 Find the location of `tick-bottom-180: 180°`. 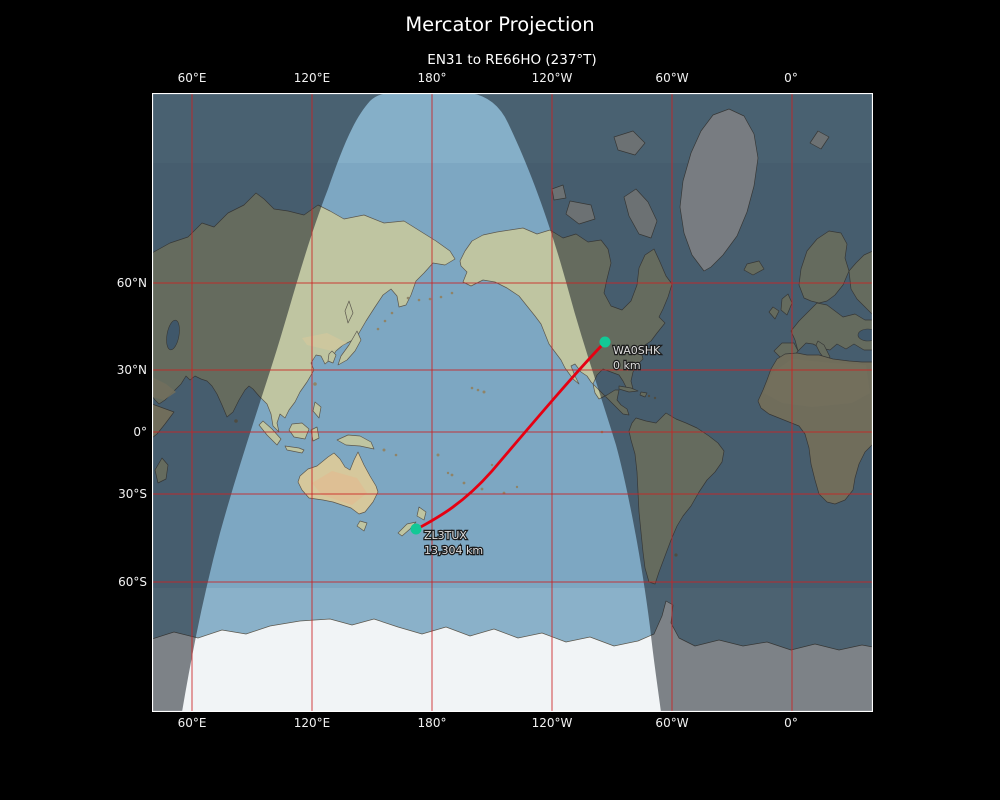

tick-bottom-180: 180° is located at coordinates (432, 723).